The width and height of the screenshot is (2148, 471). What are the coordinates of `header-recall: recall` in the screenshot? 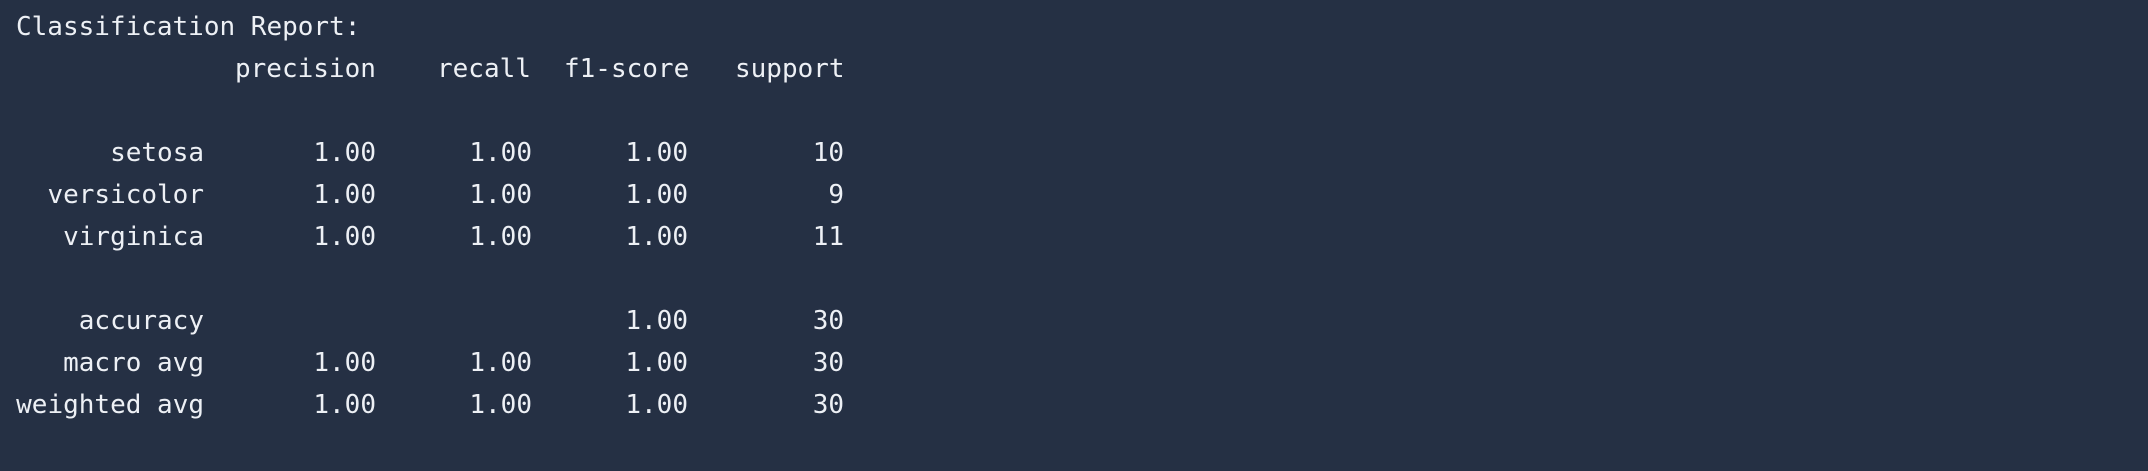 It's located at (484, 69).